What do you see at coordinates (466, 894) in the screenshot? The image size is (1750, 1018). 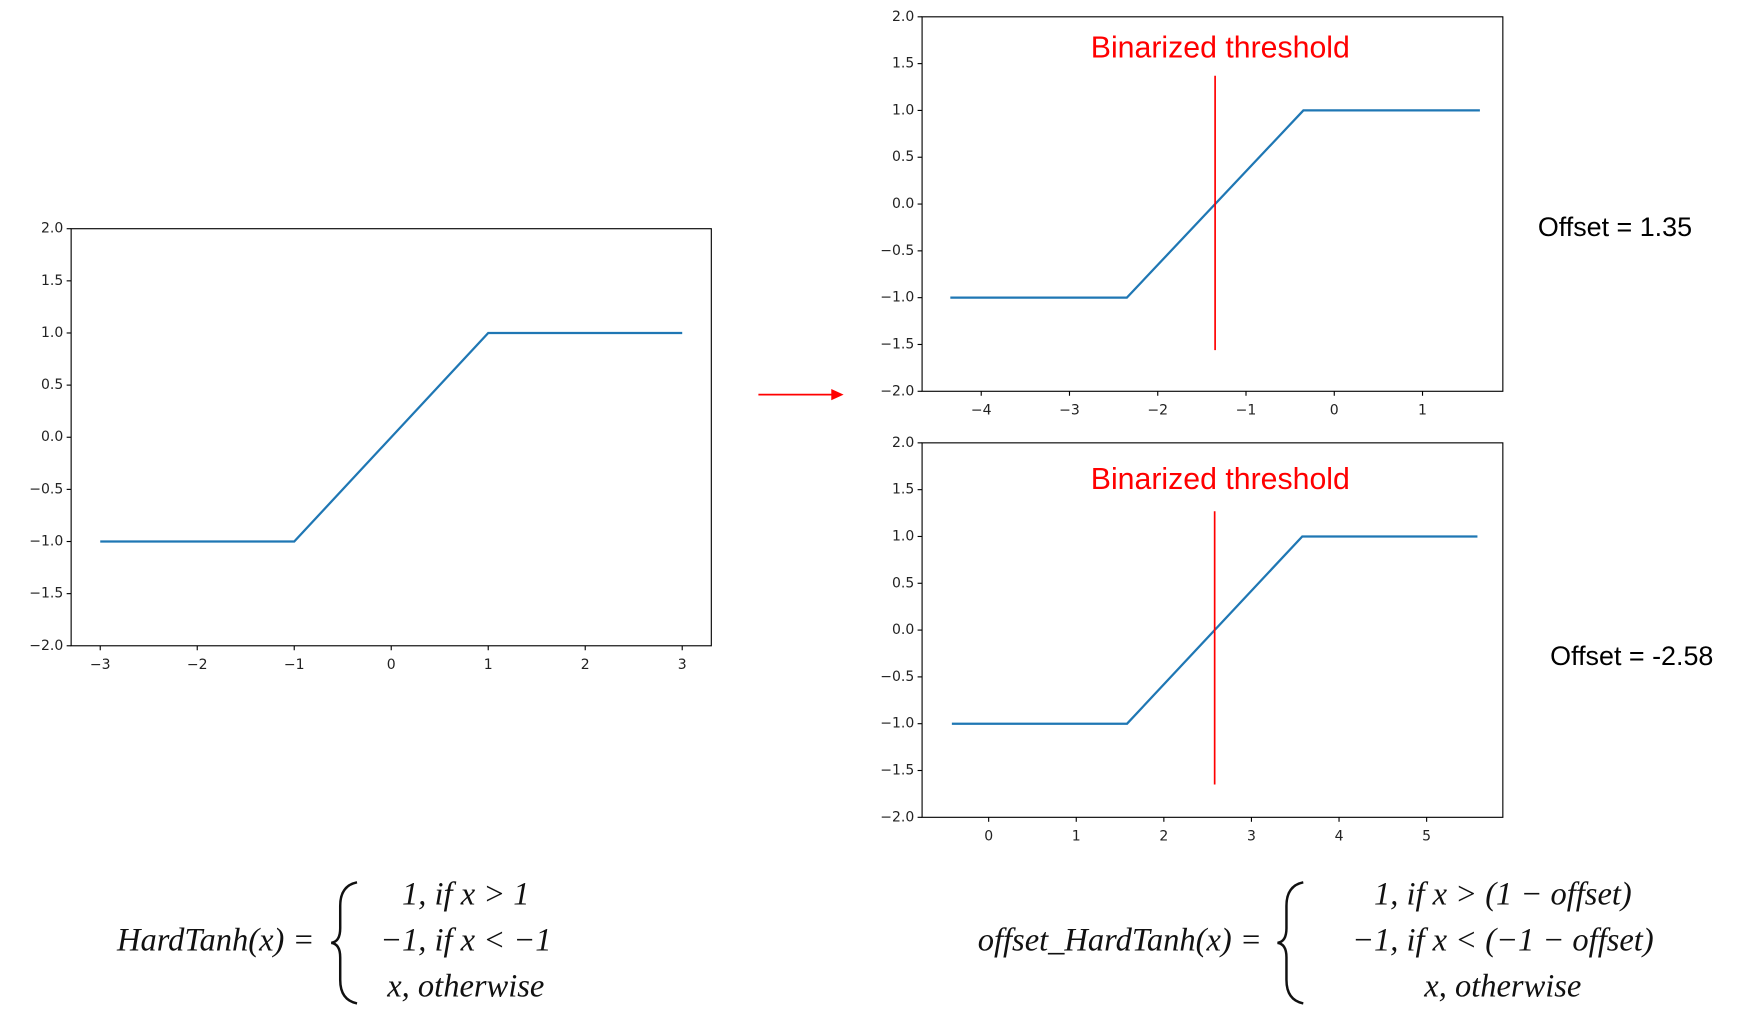 I see `formula-case: 1, if x > 1` at bounding box center [466, 894].